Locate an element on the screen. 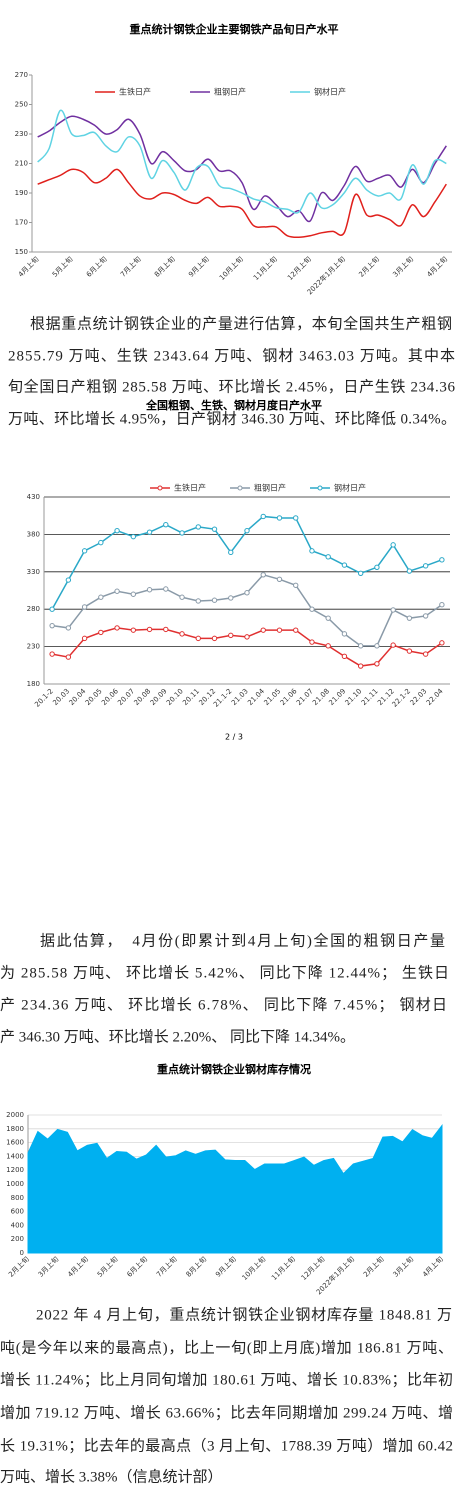 The width and height of the screenshot is (469, 1490). x-tick-label: 20.09 is located at coordinates (159, 697).